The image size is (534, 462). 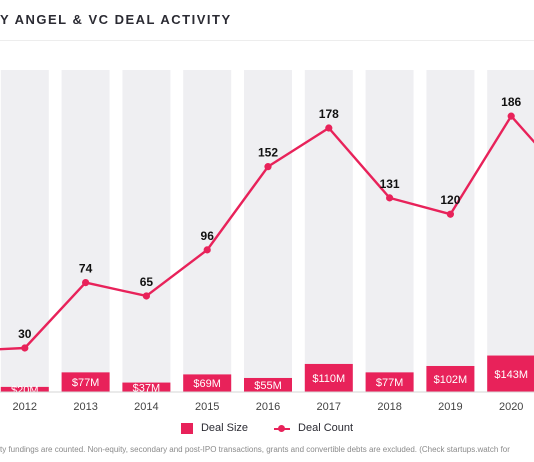 What do you see at coordinates (511, 102) in the screenshot?
I see `deal-count-label-2020: 186` at bounding box center [511, 102].